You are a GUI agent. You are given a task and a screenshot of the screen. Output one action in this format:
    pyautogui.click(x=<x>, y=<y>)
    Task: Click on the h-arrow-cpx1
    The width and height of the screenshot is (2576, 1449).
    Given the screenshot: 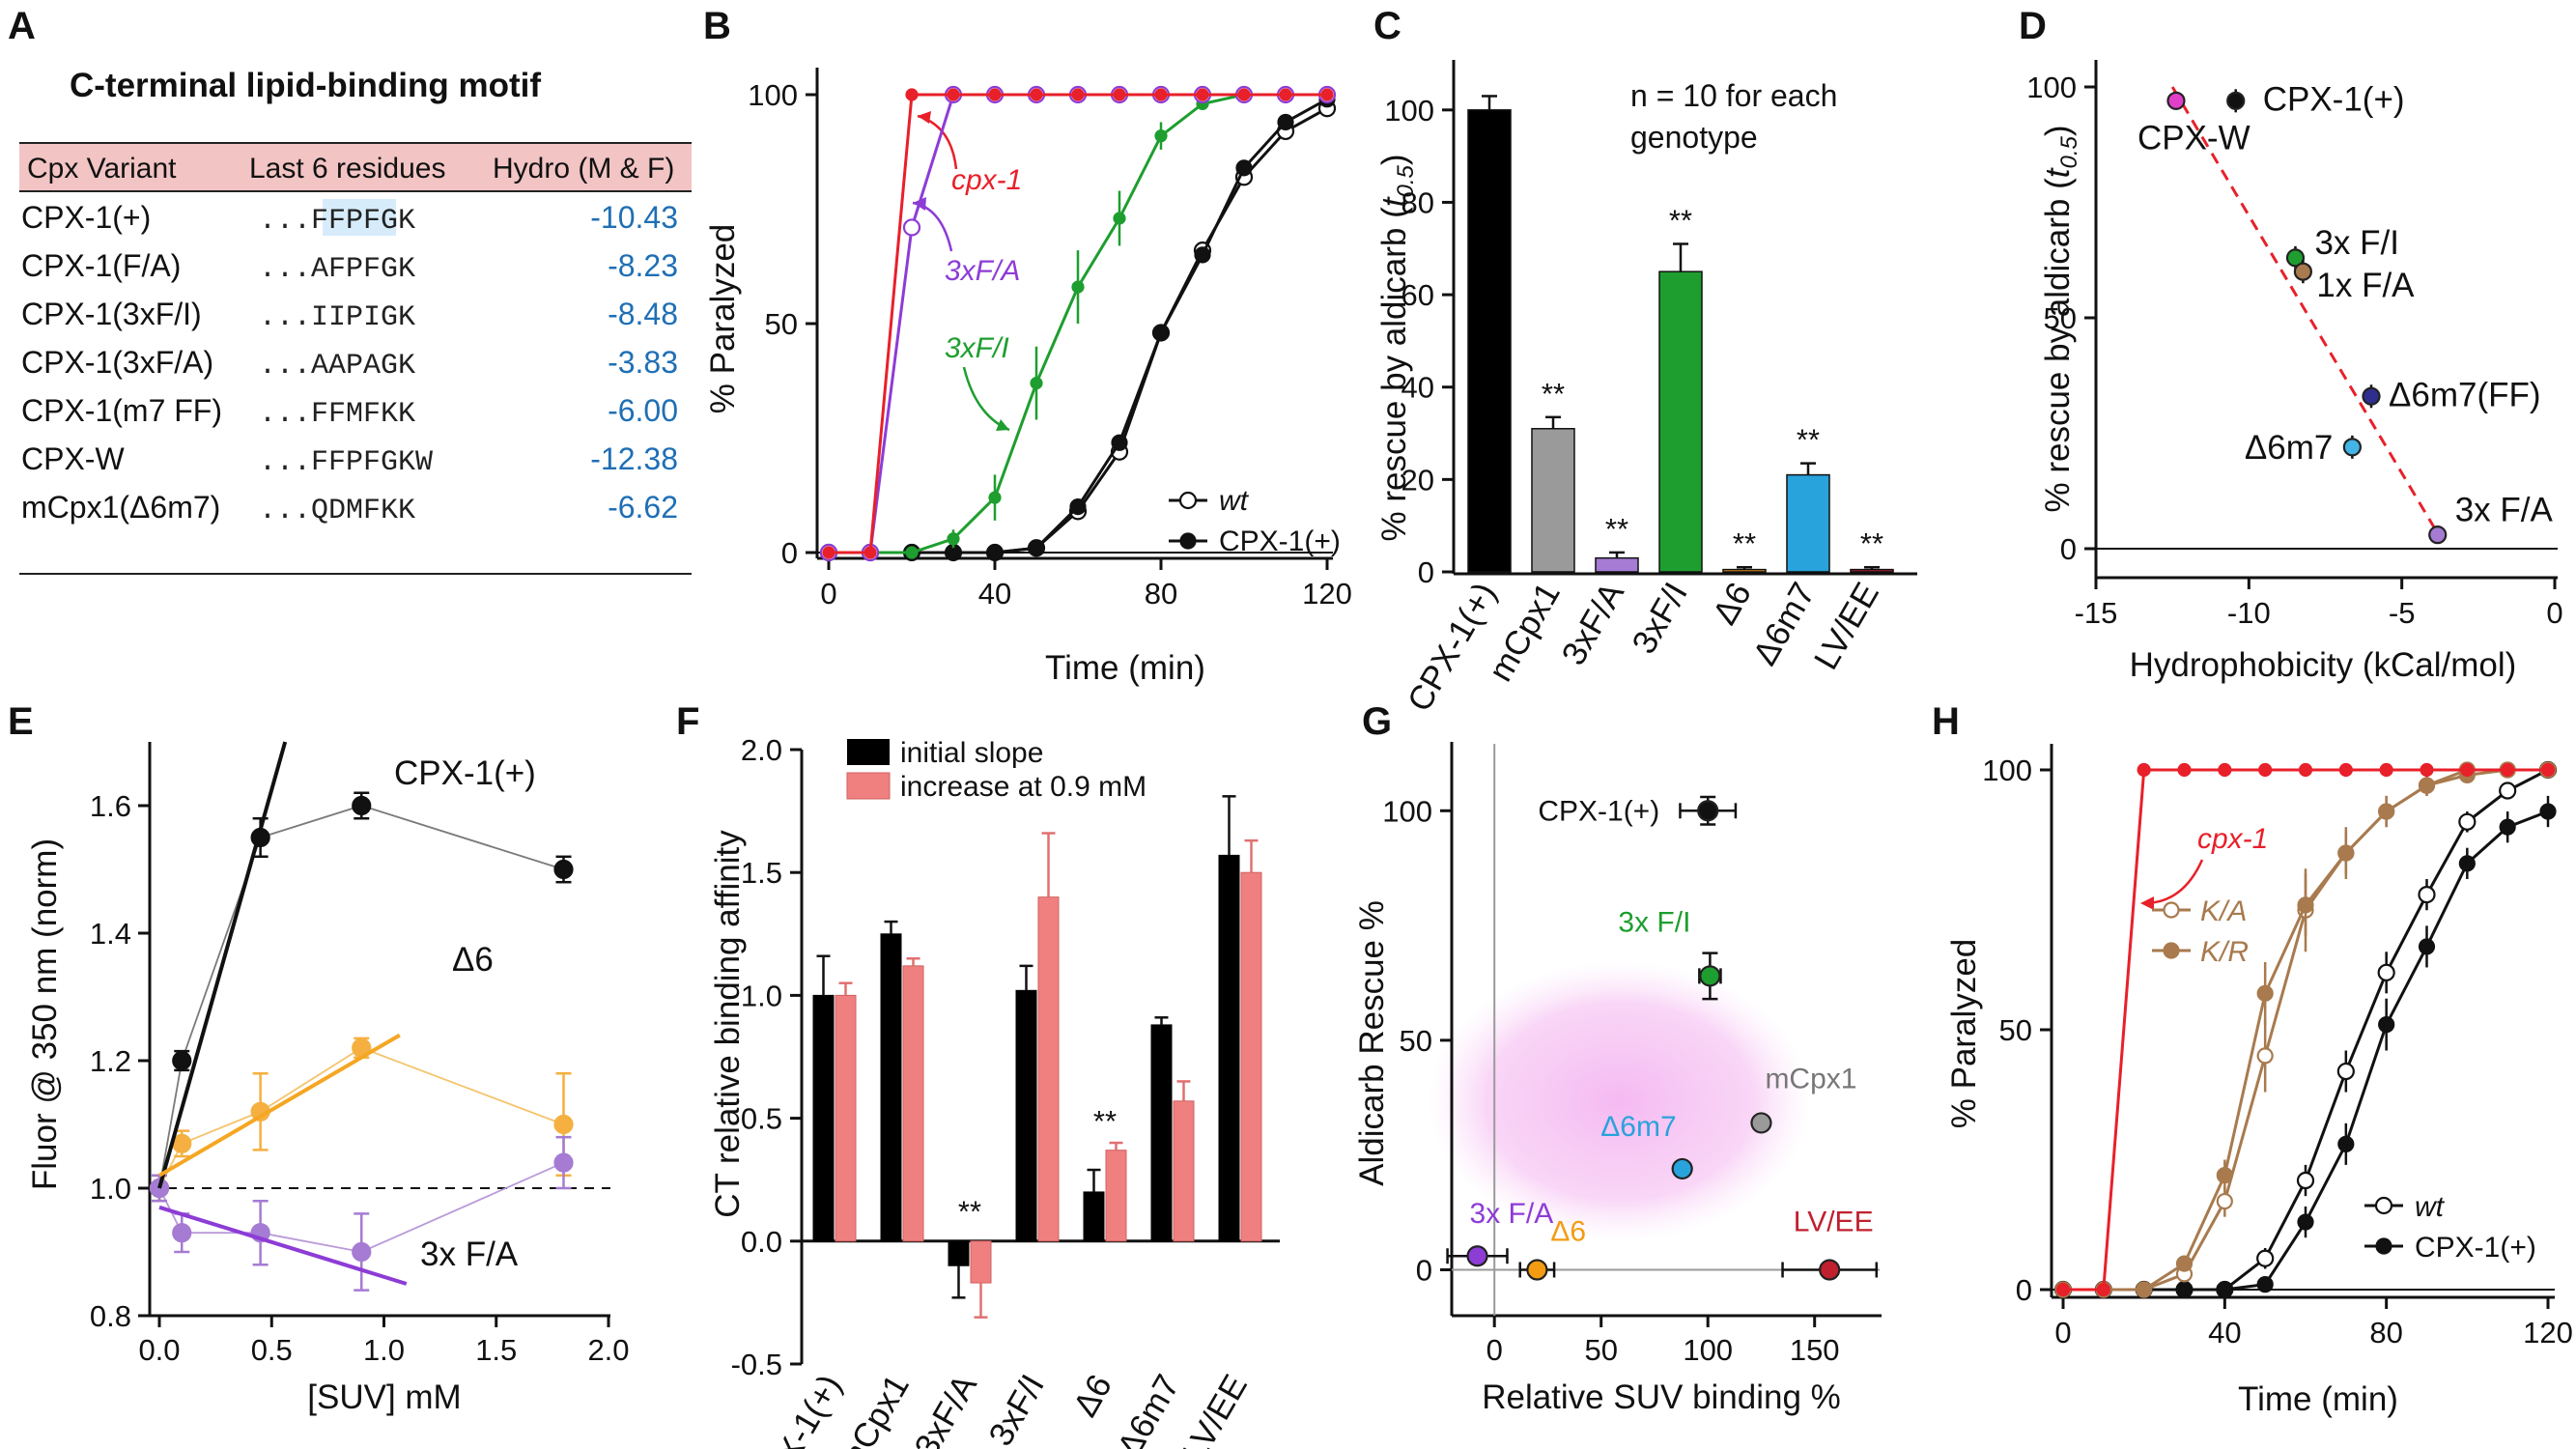 What is the action you would take?
    pyautogui.click(x=2173, y=882)
    